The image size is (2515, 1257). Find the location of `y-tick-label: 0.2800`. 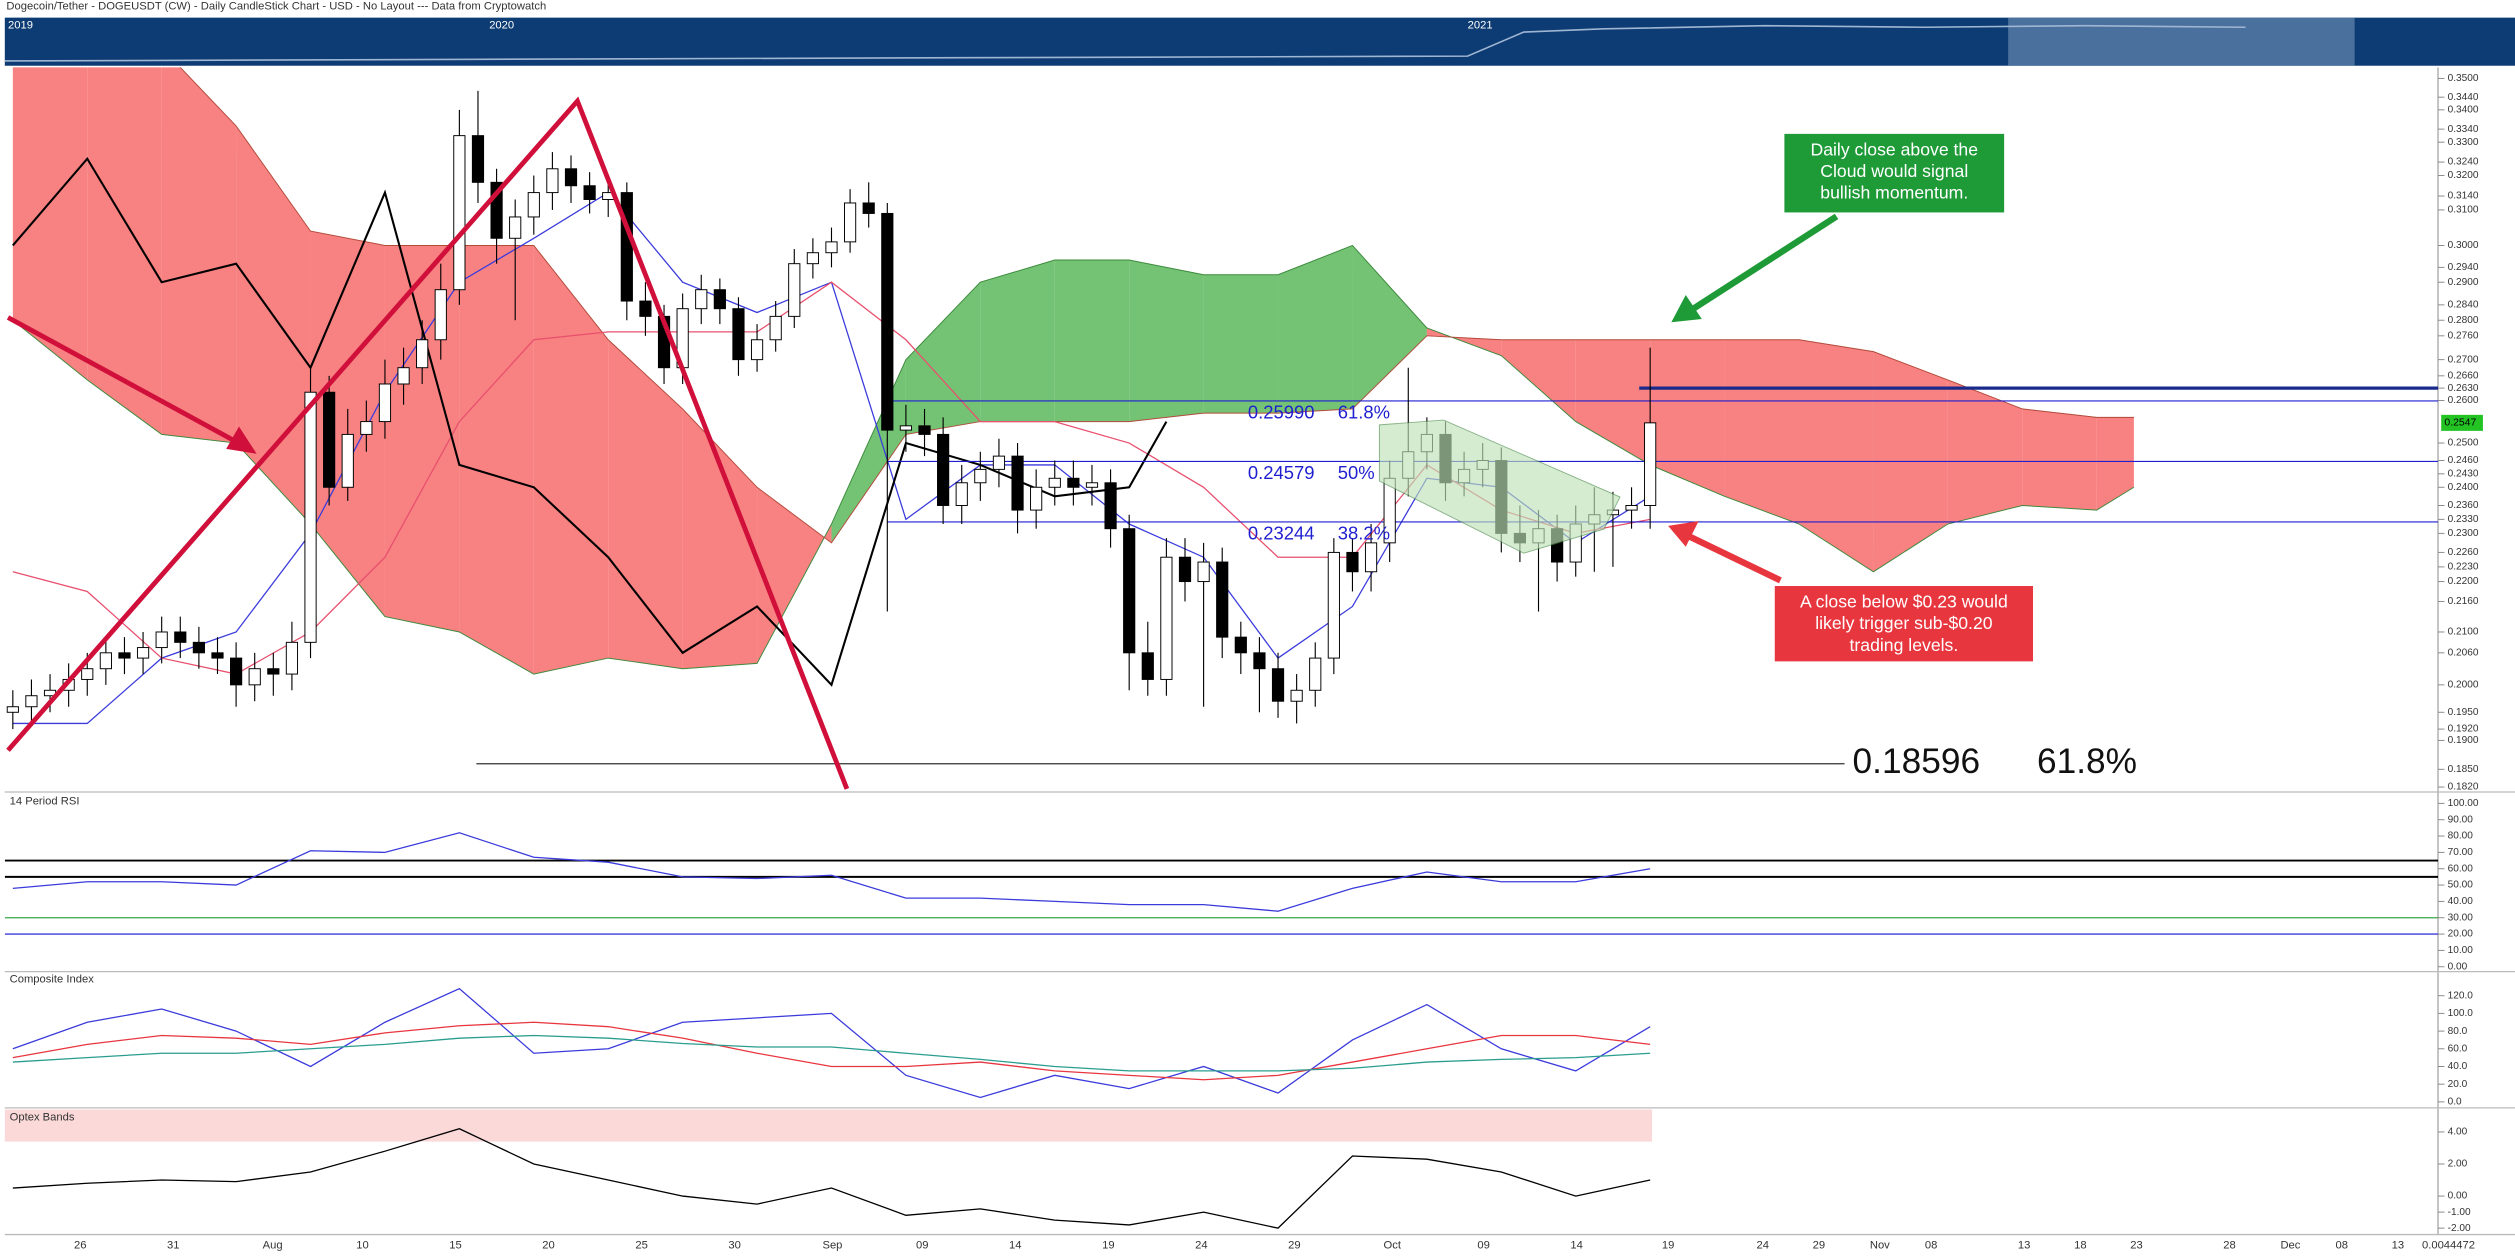

y-tick-label: 0.2800 is located at coordinates (2463, 320).